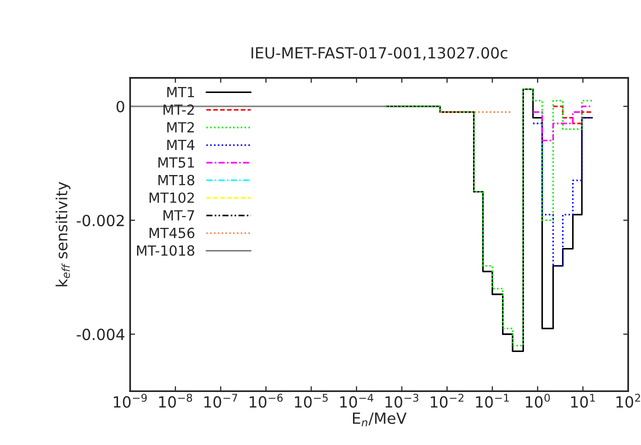 This screenshot has height=445, width=641. What do you see at coordinates (130, 401) in the screenshot?
I see `x-tick-label: 10$^{−9}$` at bounding box center [130, 401].